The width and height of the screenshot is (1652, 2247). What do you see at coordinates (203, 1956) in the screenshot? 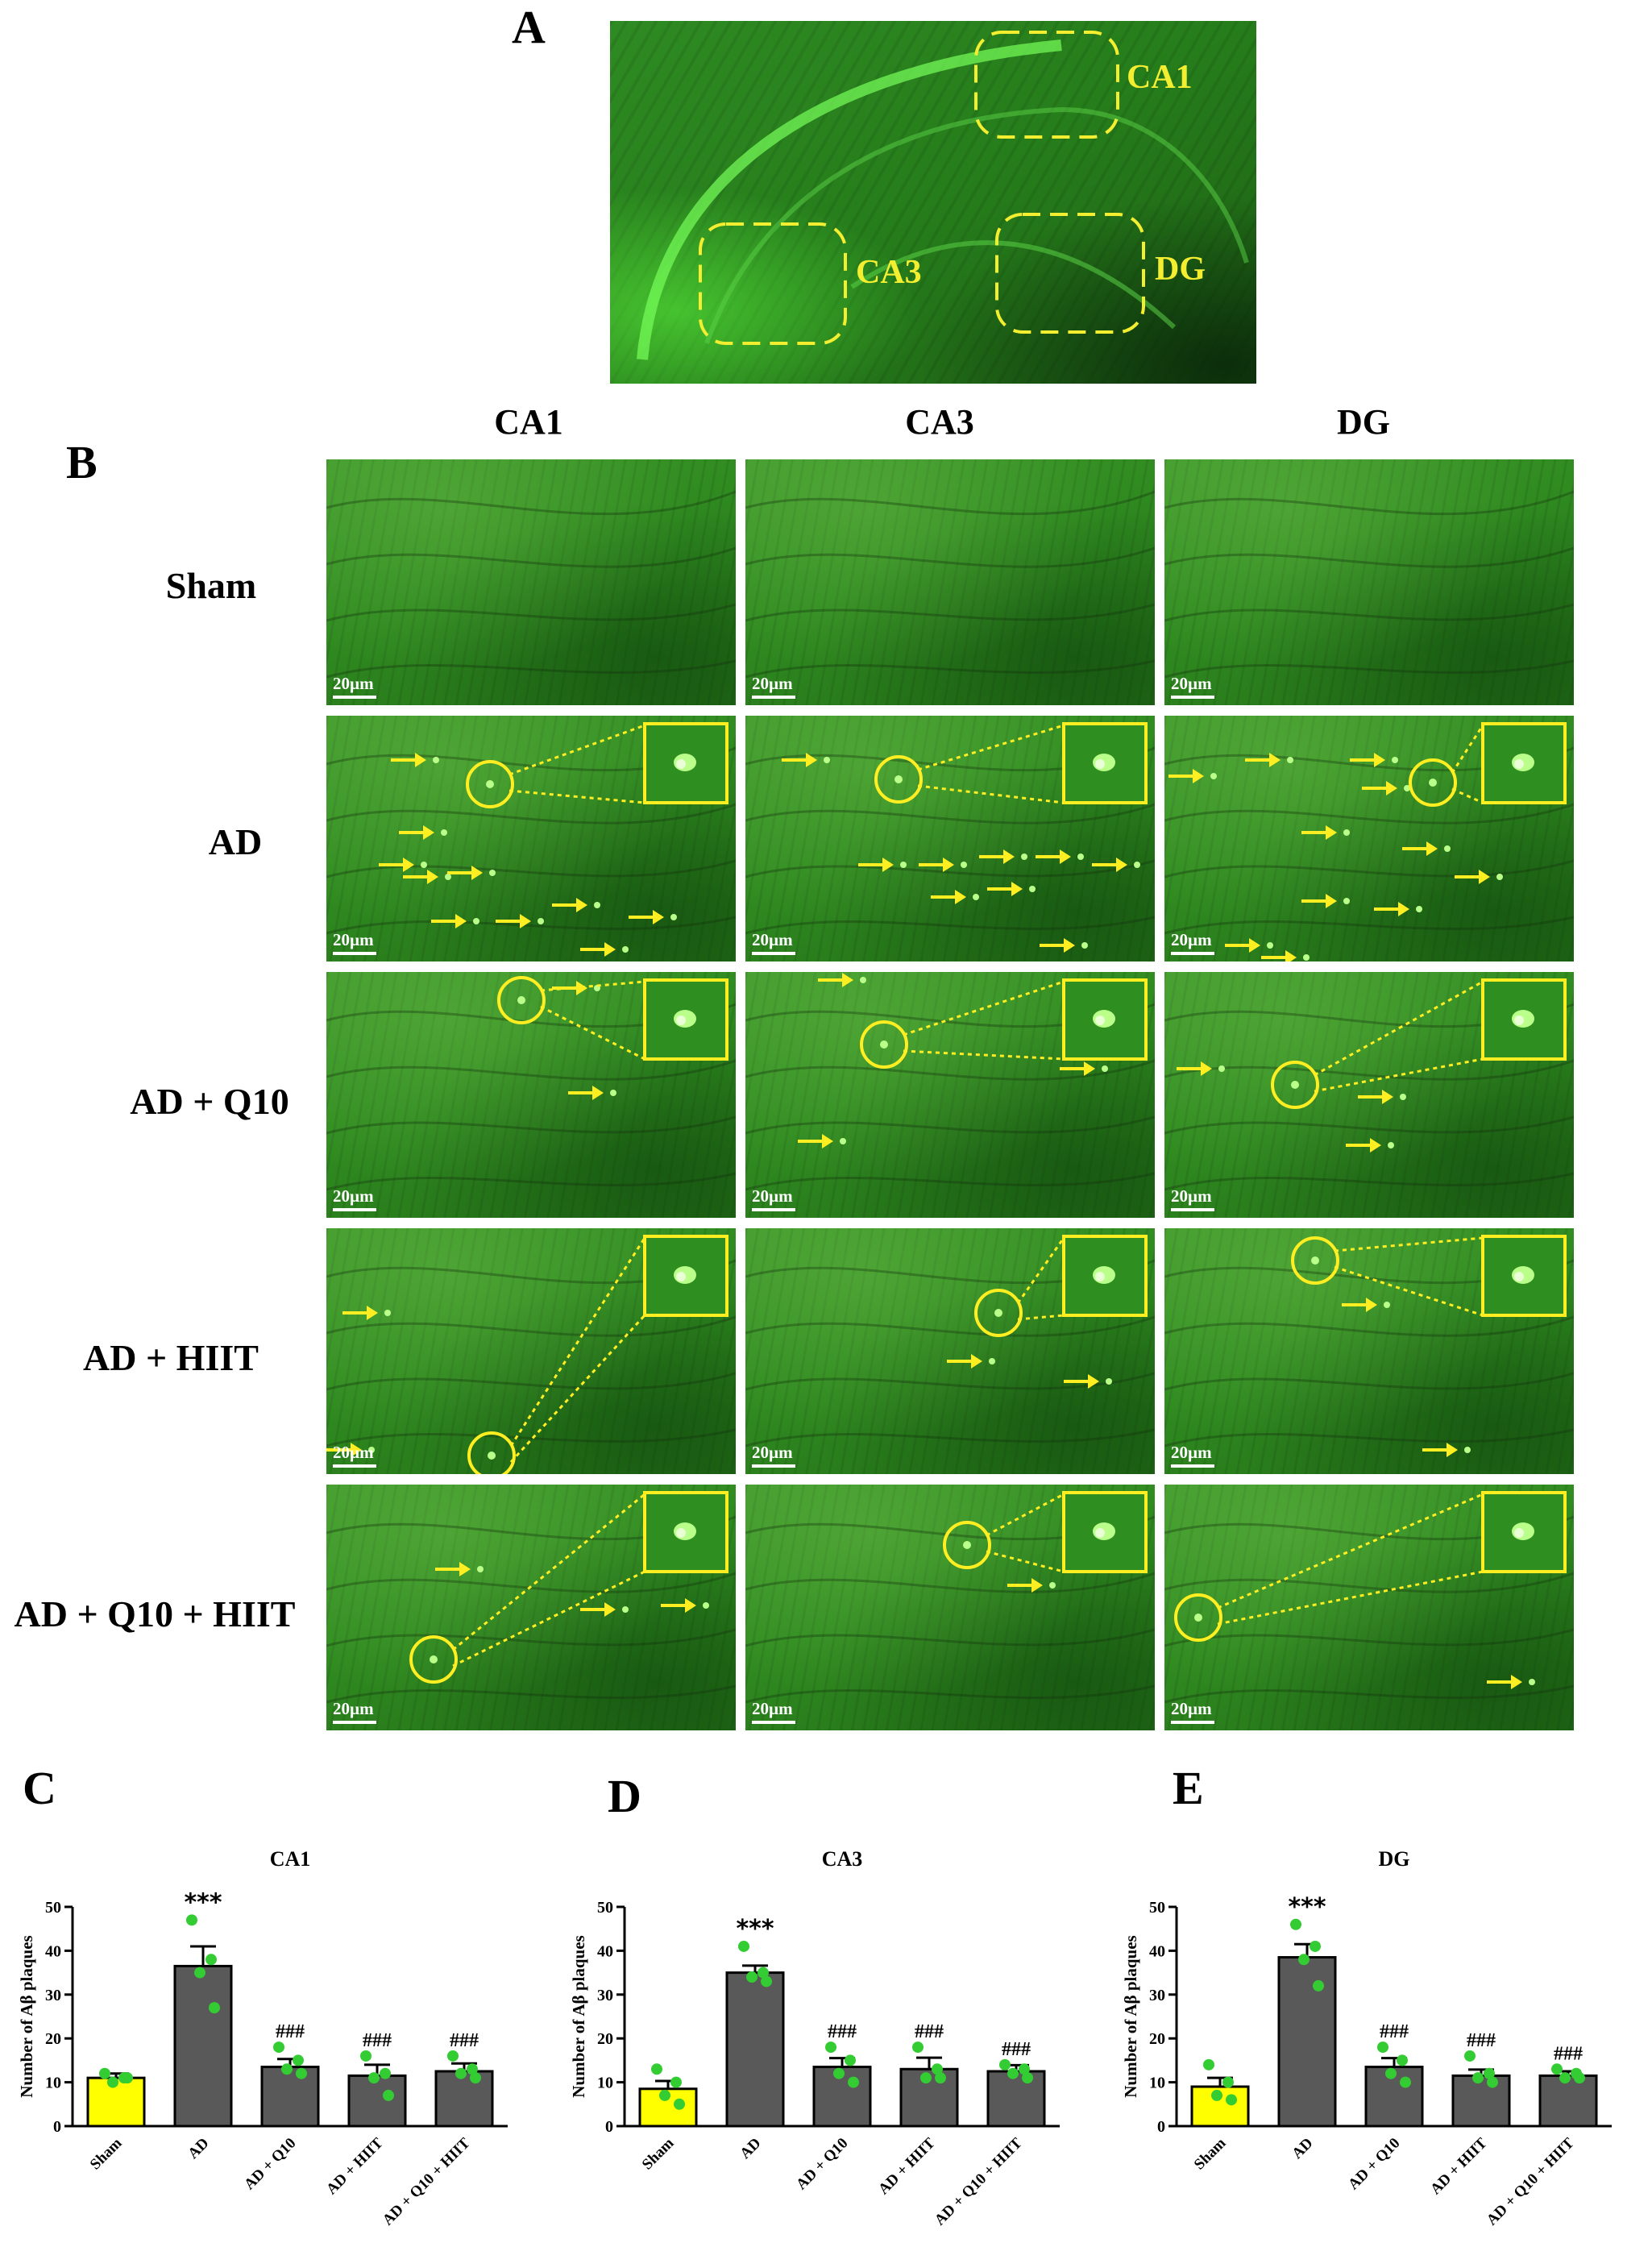
I see `error-bar` at bounding box center [203, 1956].